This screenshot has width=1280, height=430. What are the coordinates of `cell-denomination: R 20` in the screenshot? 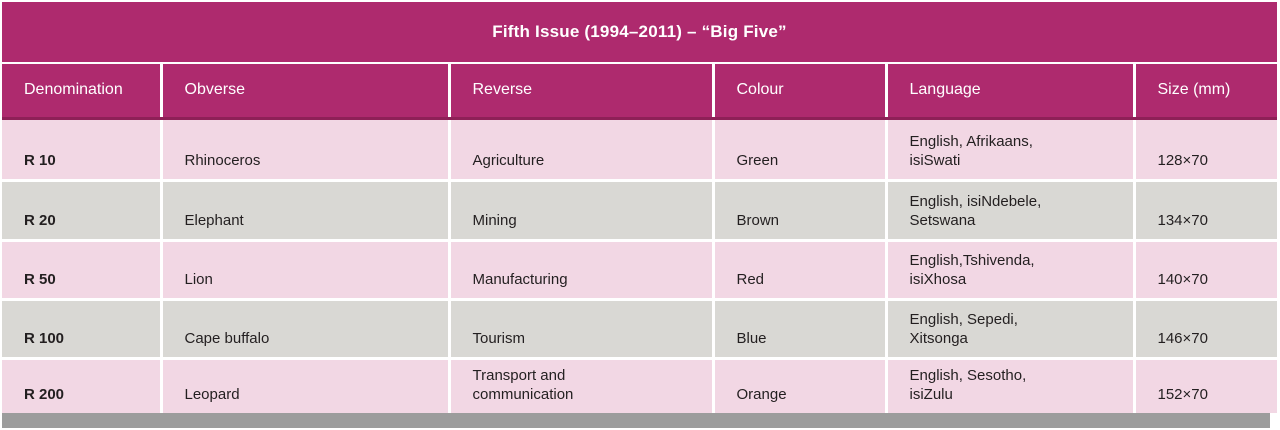 It's located at (82, 209).